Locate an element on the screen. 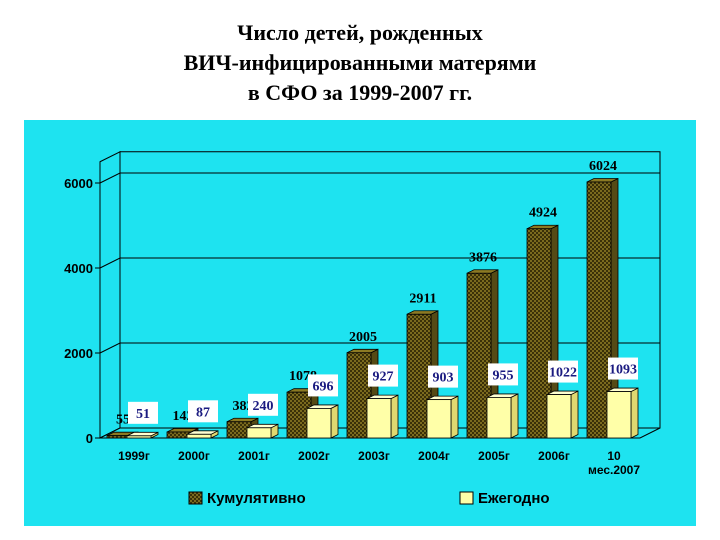  data-label-cumulative-5: 2911 is located at coordinates (422, 298).